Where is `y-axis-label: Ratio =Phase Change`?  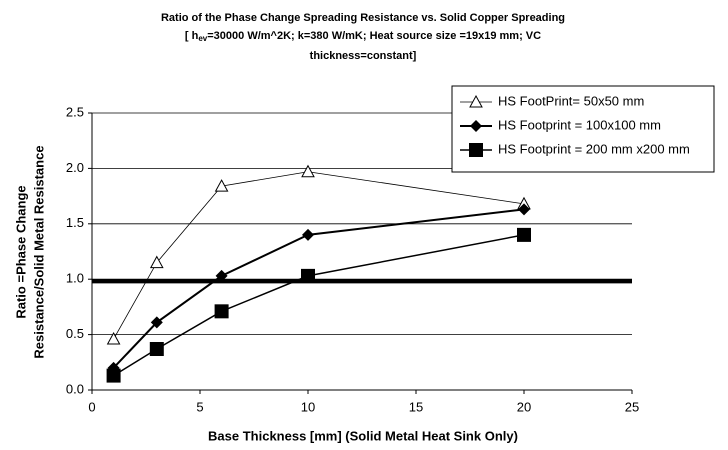
y-axis-label: Ratio =Phase Change is located at coordinates (20, 251).